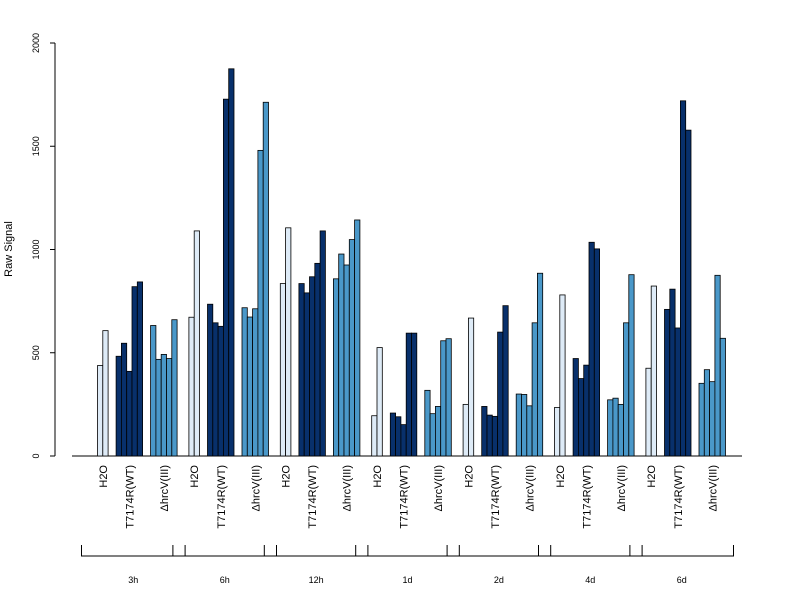 The image size is (800, 600). I want to click on y-tick-label: 0, so click(36, 455).